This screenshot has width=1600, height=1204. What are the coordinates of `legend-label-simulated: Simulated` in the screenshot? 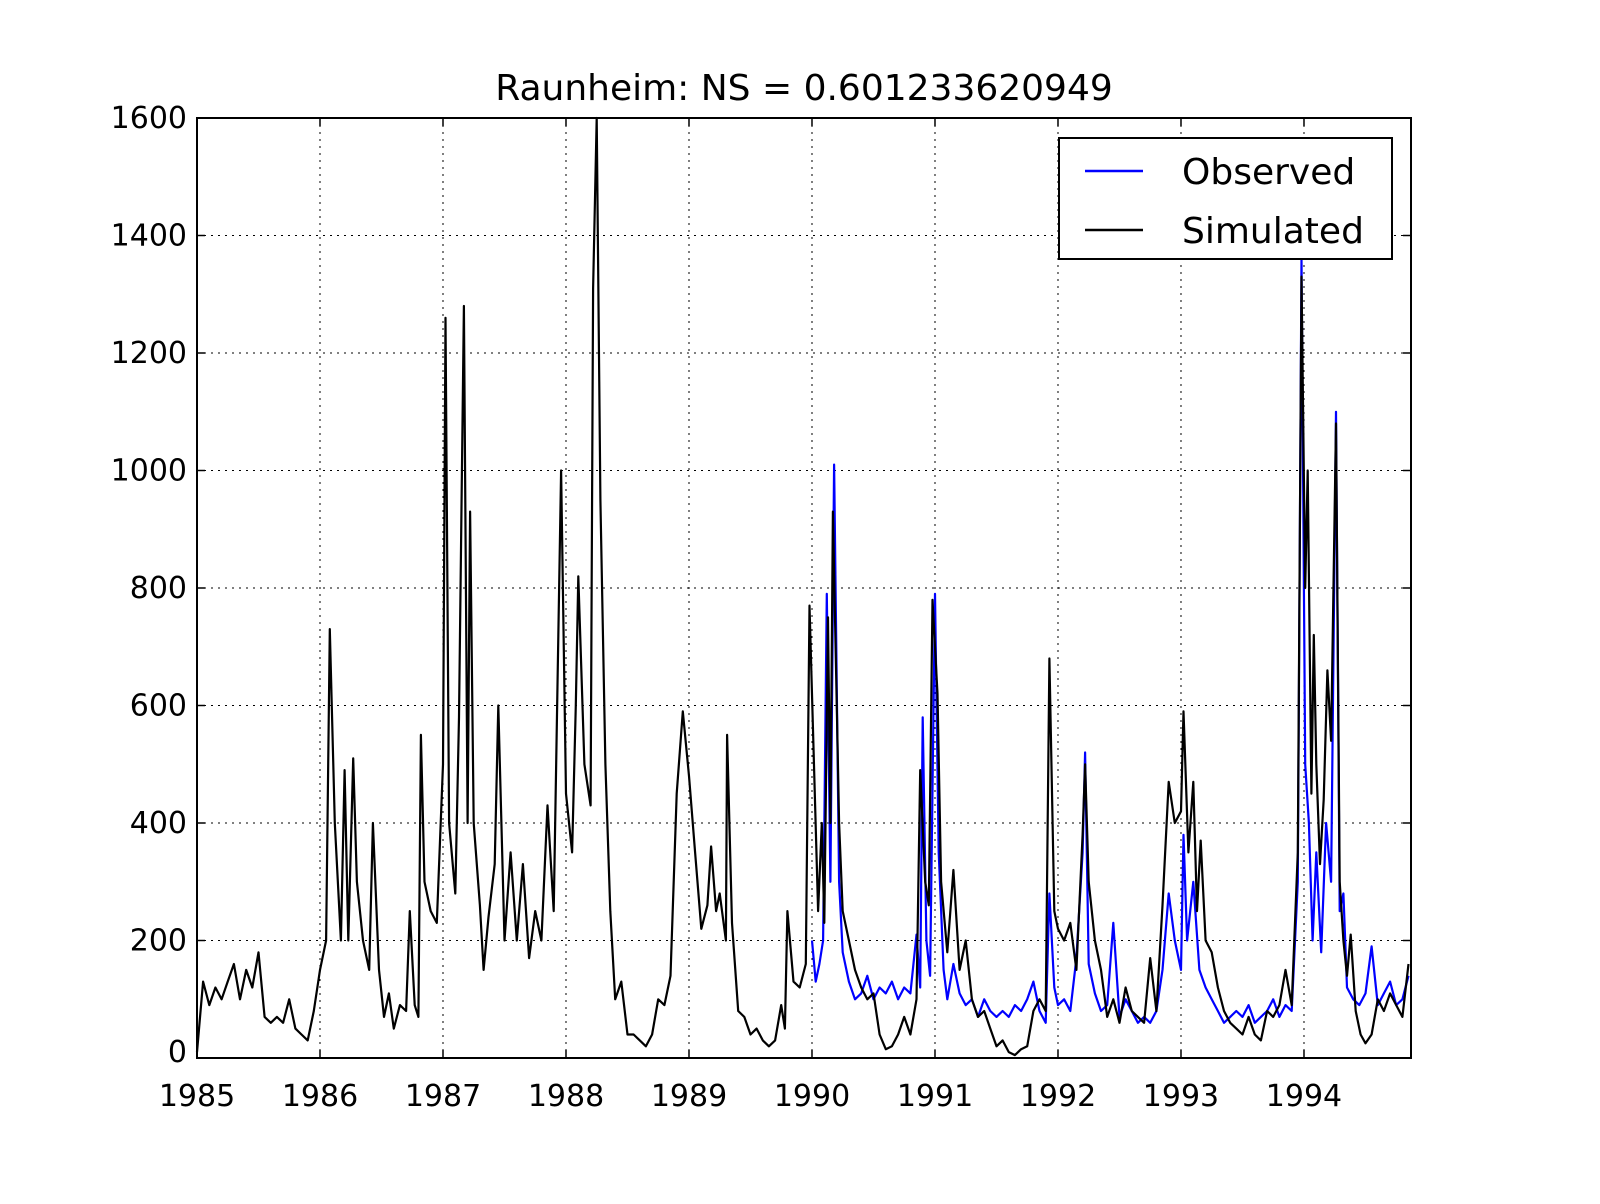 It's located at (1273, 231).